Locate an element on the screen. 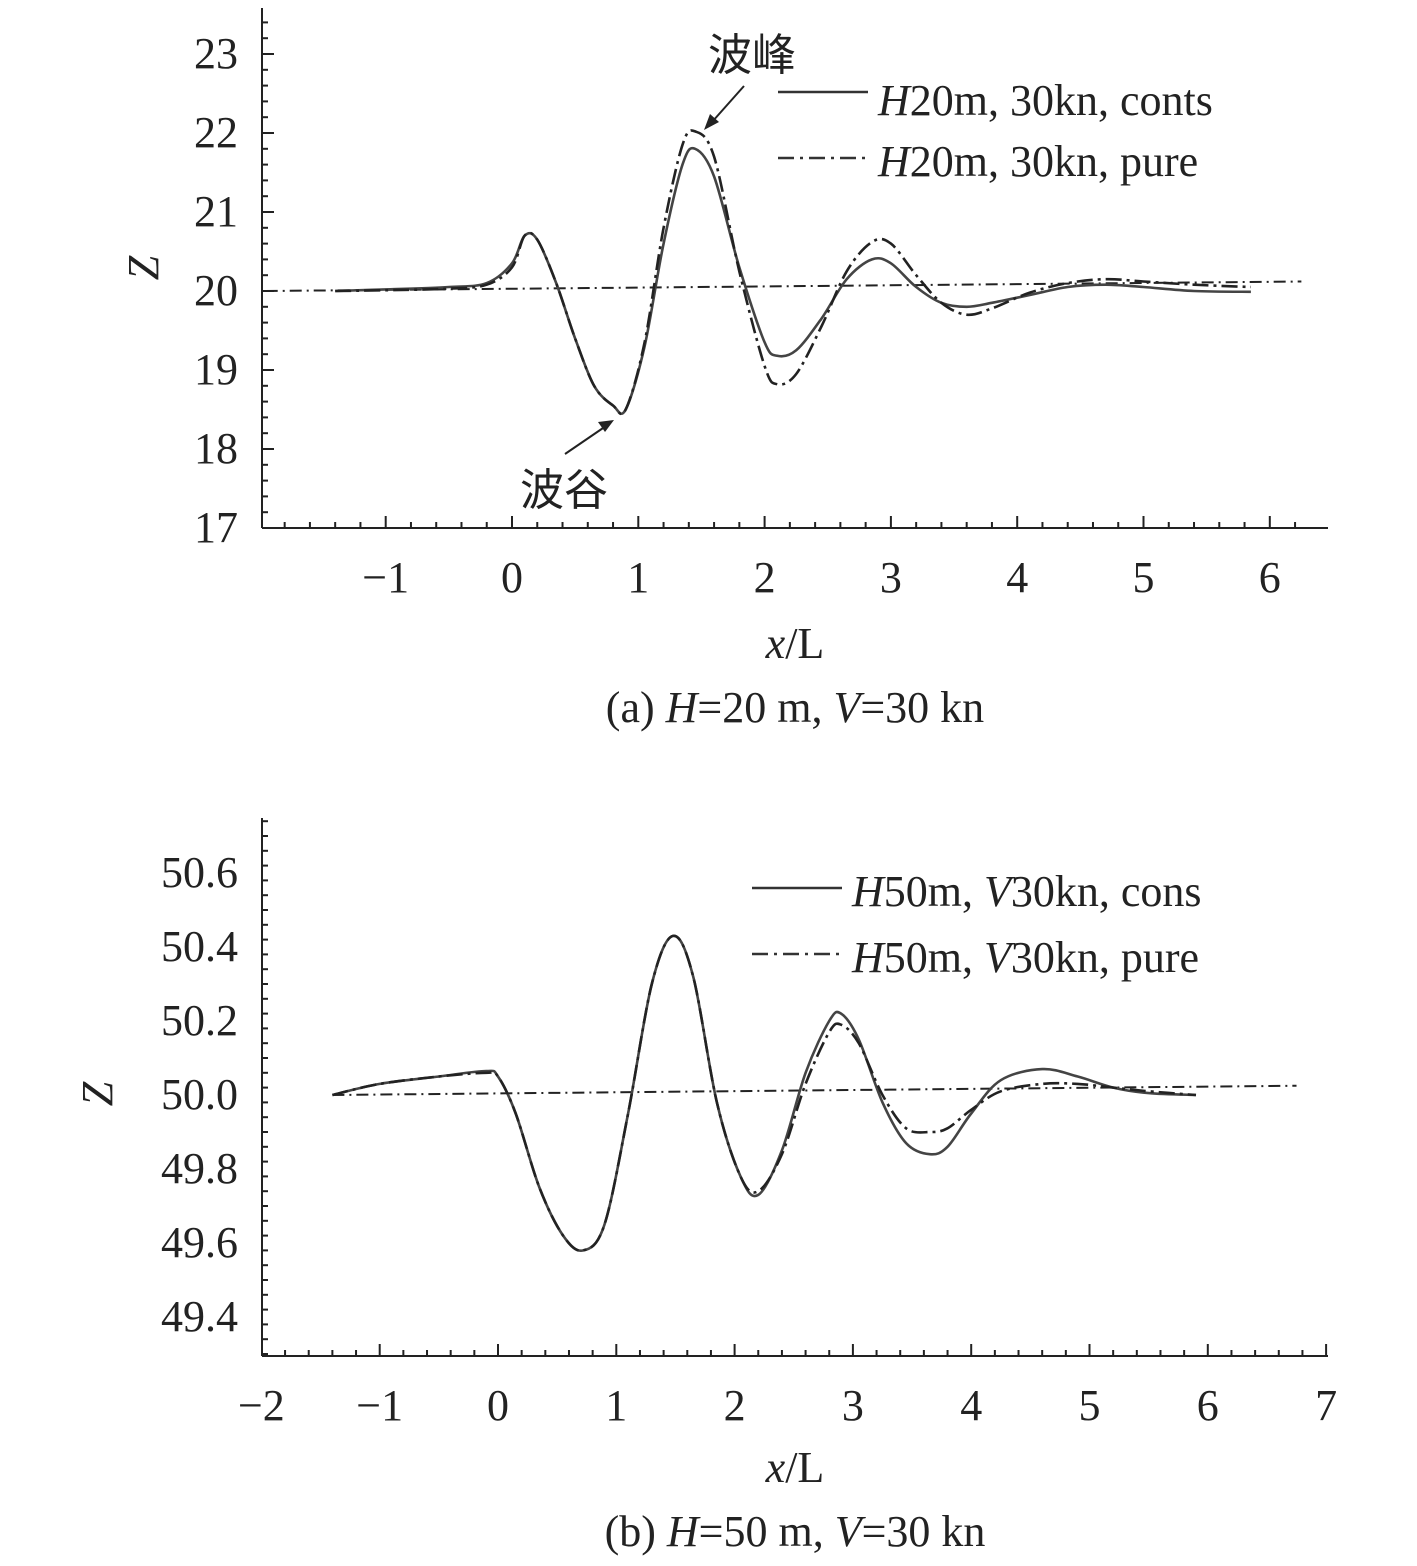 The height and width of the screenshot is (1566, 1417). chart-a-mean-level-line is located at coordinates (783, 286).